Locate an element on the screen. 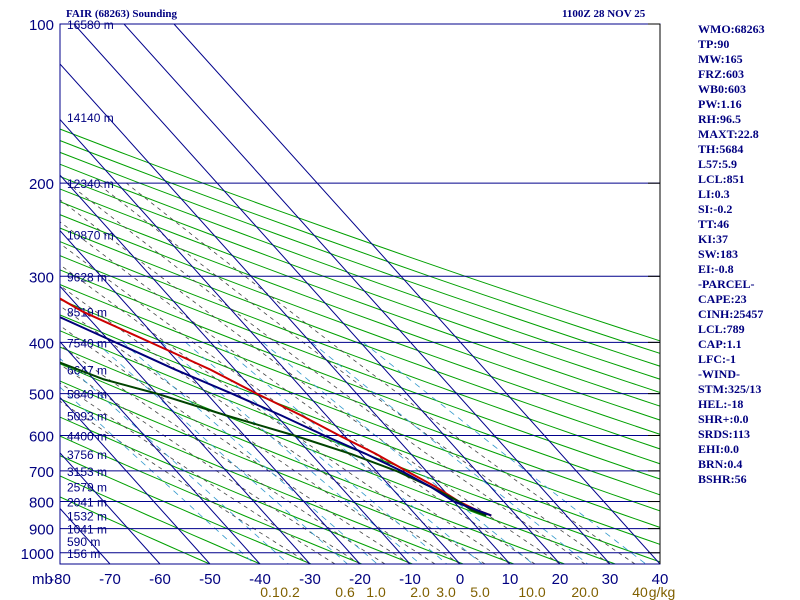 The height and width of the screenshot is (600, 800). index-item: CAPE:23 is located at coordinates (722, 299).